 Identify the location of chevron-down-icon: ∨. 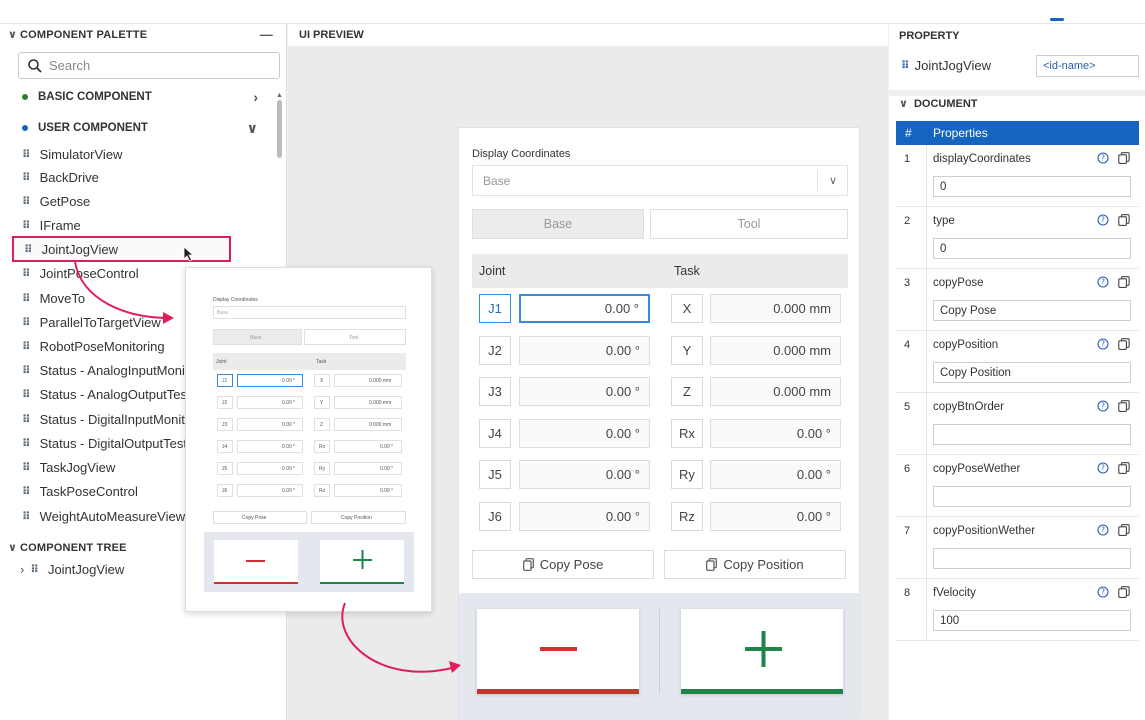
(903, 104).